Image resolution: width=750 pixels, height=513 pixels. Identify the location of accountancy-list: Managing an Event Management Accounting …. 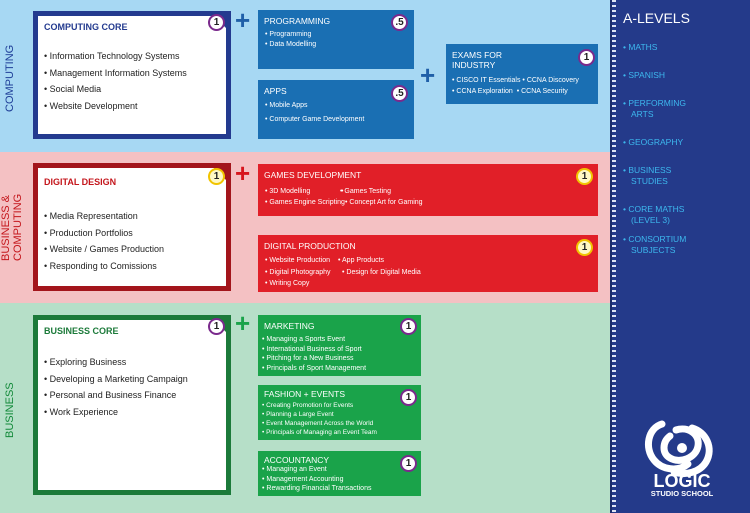
(316, 479).